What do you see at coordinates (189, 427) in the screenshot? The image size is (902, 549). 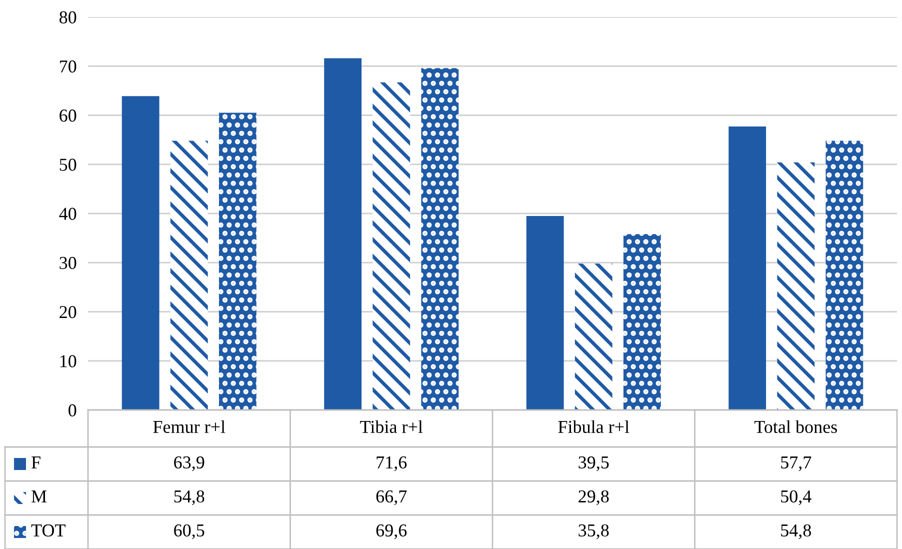 I see `x-tick-label: Femur r+l` at bounding box center [189, 427].